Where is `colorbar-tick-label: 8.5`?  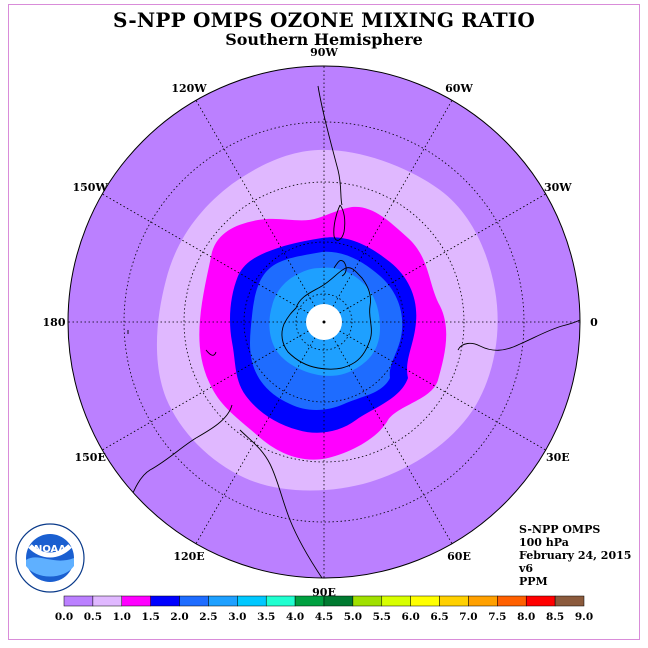
colorbar-tick-label: 8.5 is located at coordinates (555, 617).